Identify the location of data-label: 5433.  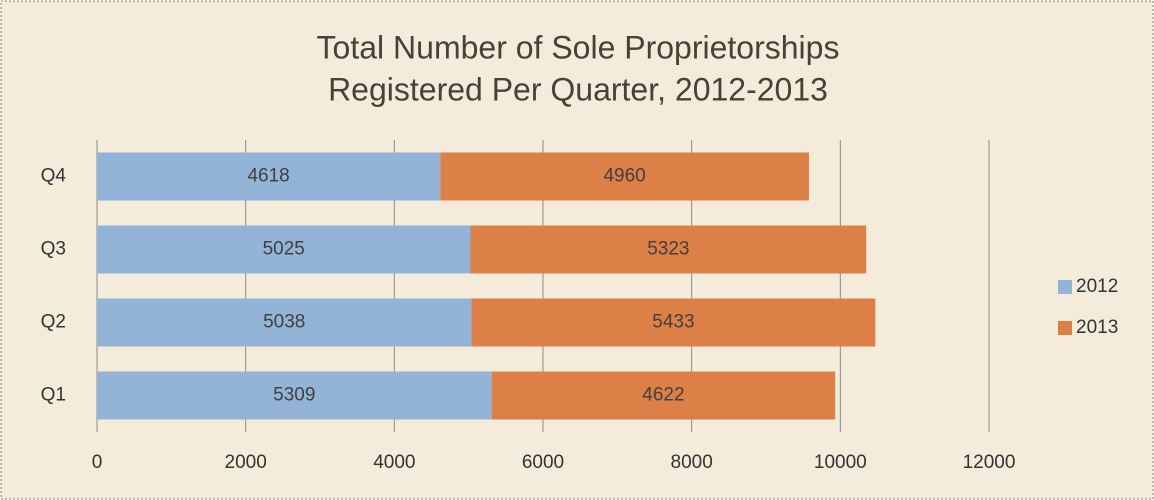
(673, 322).